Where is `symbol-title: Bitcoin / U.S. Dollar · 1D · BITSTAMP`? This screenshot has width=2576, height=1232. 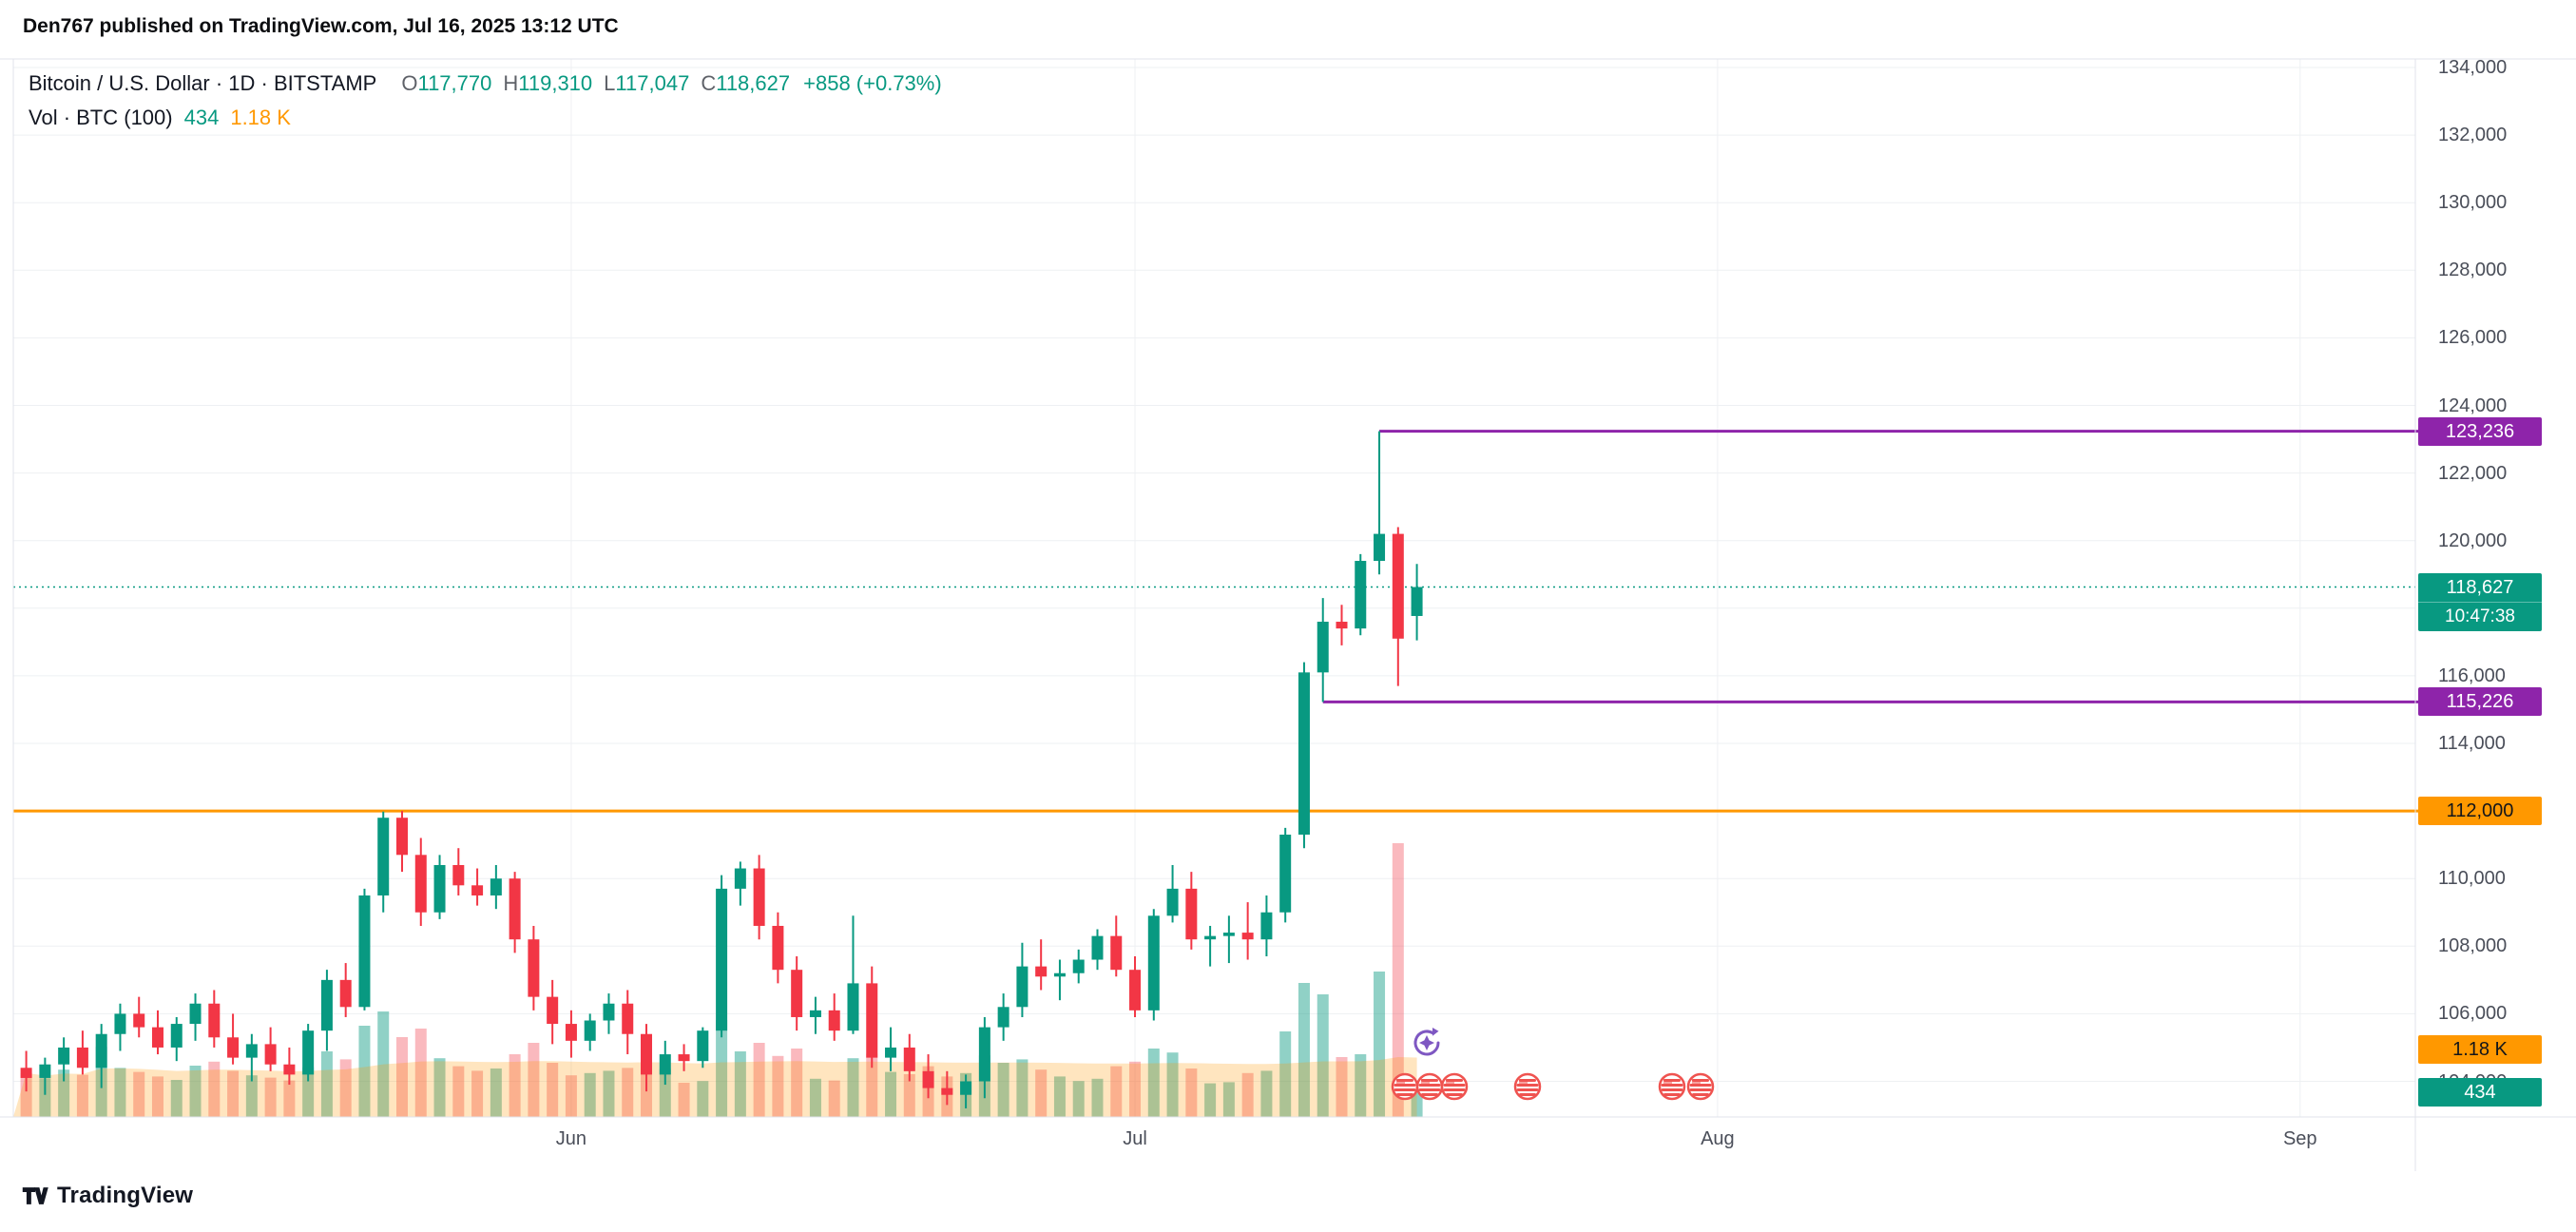
symbol-title: Bitcoin / U.S. Dollar · 1D · BITSTAMP is located at coordinates (203, 83).